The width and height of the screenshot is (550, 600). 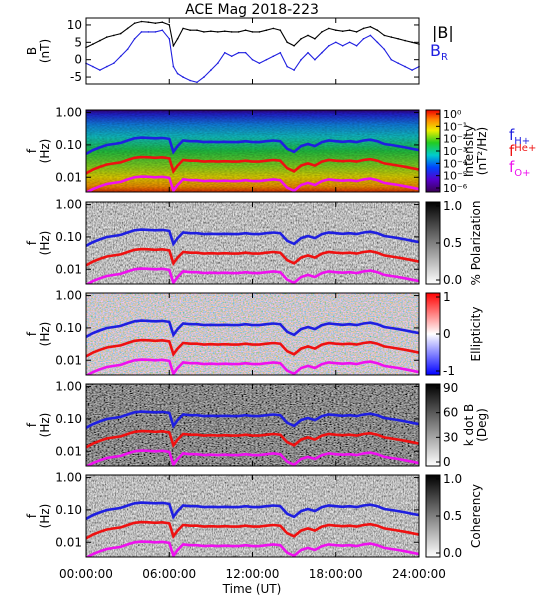 I want to click on colorbar-tick-label: 10⁻⁵, so click(x=455, y=176).